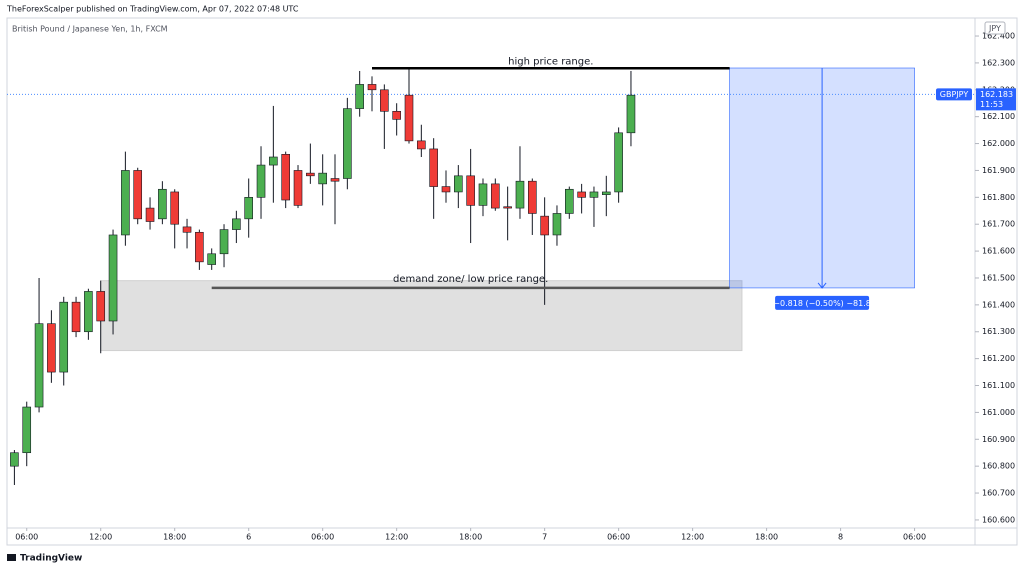 The width and height of the screenshot is (1024, 570). I want to click on symbol-badge, so click(954, 94).